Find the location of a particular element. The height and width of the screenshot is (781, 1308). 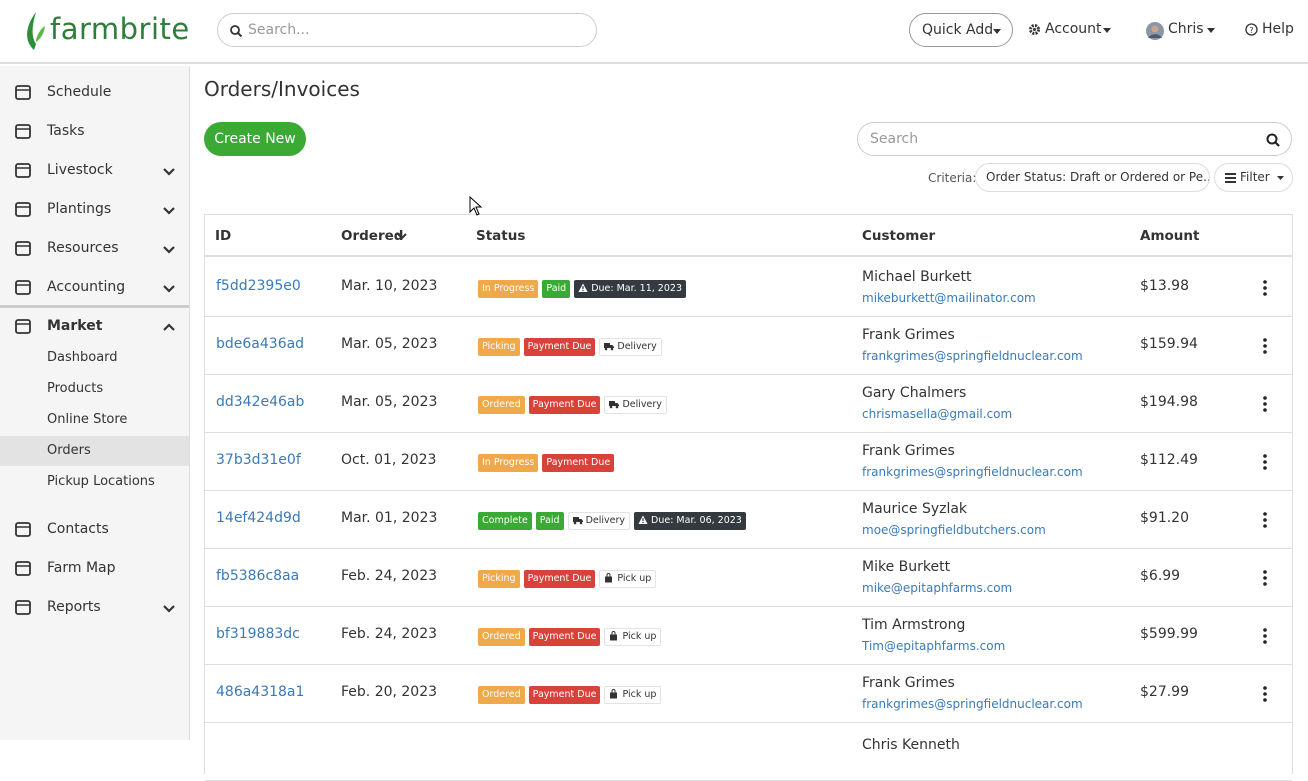

section-divider is located at coordinates (94, 306).